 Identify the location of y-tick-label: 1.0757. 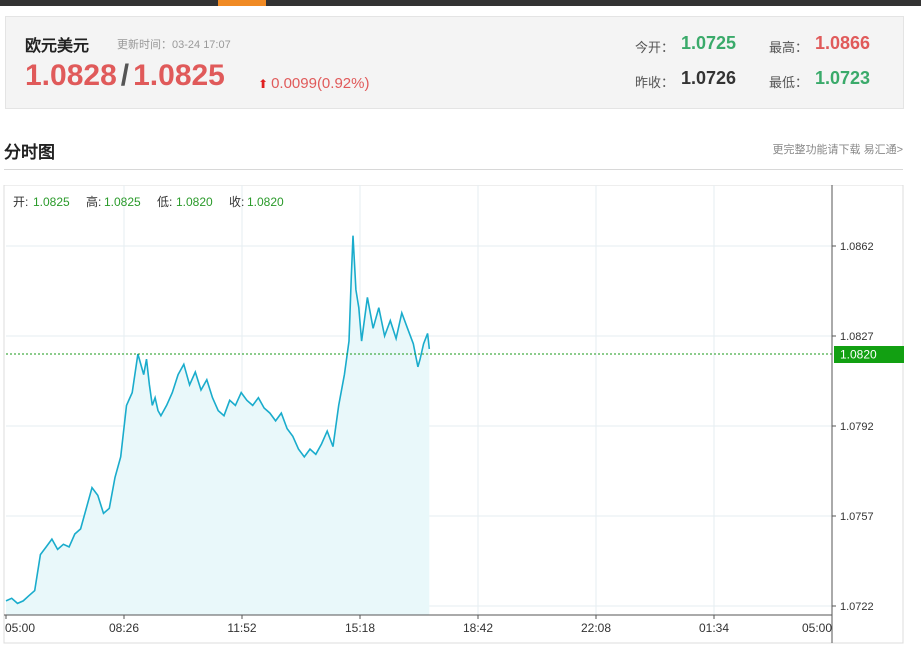
(857, 517).